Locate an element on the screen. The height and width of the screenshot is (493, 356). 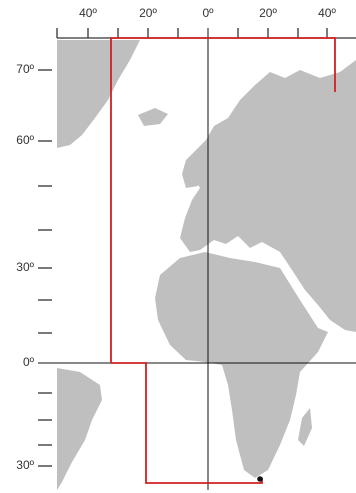
y-label: 70º is located at coordinates (25, 69).